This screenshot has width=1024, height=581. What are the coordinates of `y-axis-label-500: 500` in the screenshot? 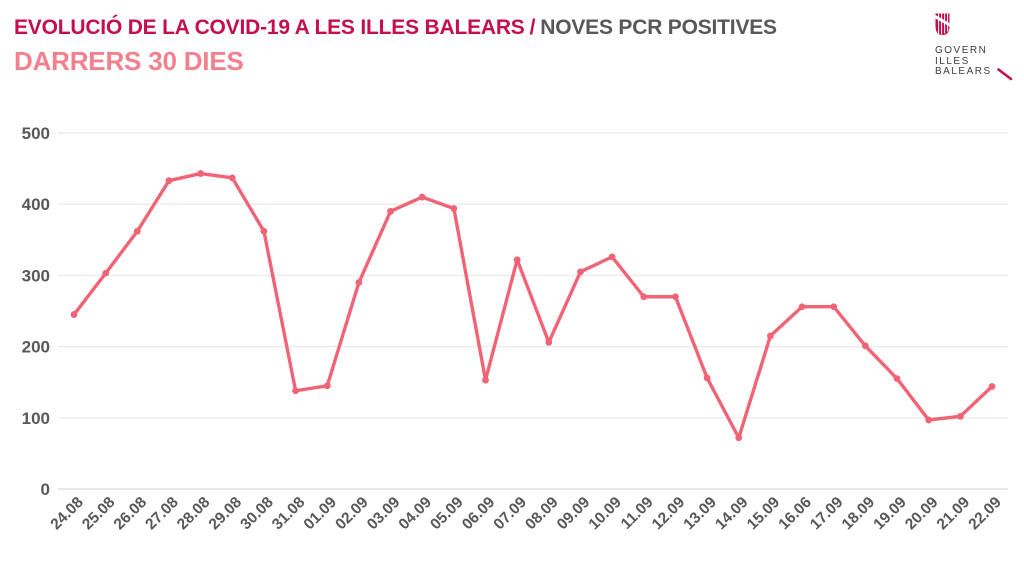 It's located at (36, 133).